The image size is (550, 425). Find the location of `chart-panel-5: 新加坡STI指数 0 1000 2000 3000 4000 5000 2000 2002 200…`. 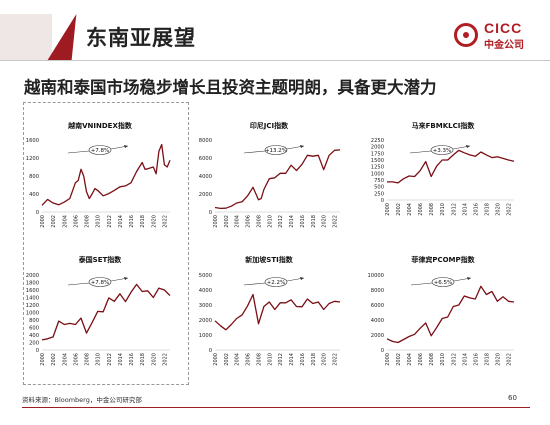

chart-panel-5: 新加坡STI指数 0 1000 2000 3000 4000 5000 2000 2002 200… is located at coordinates (270, 310).